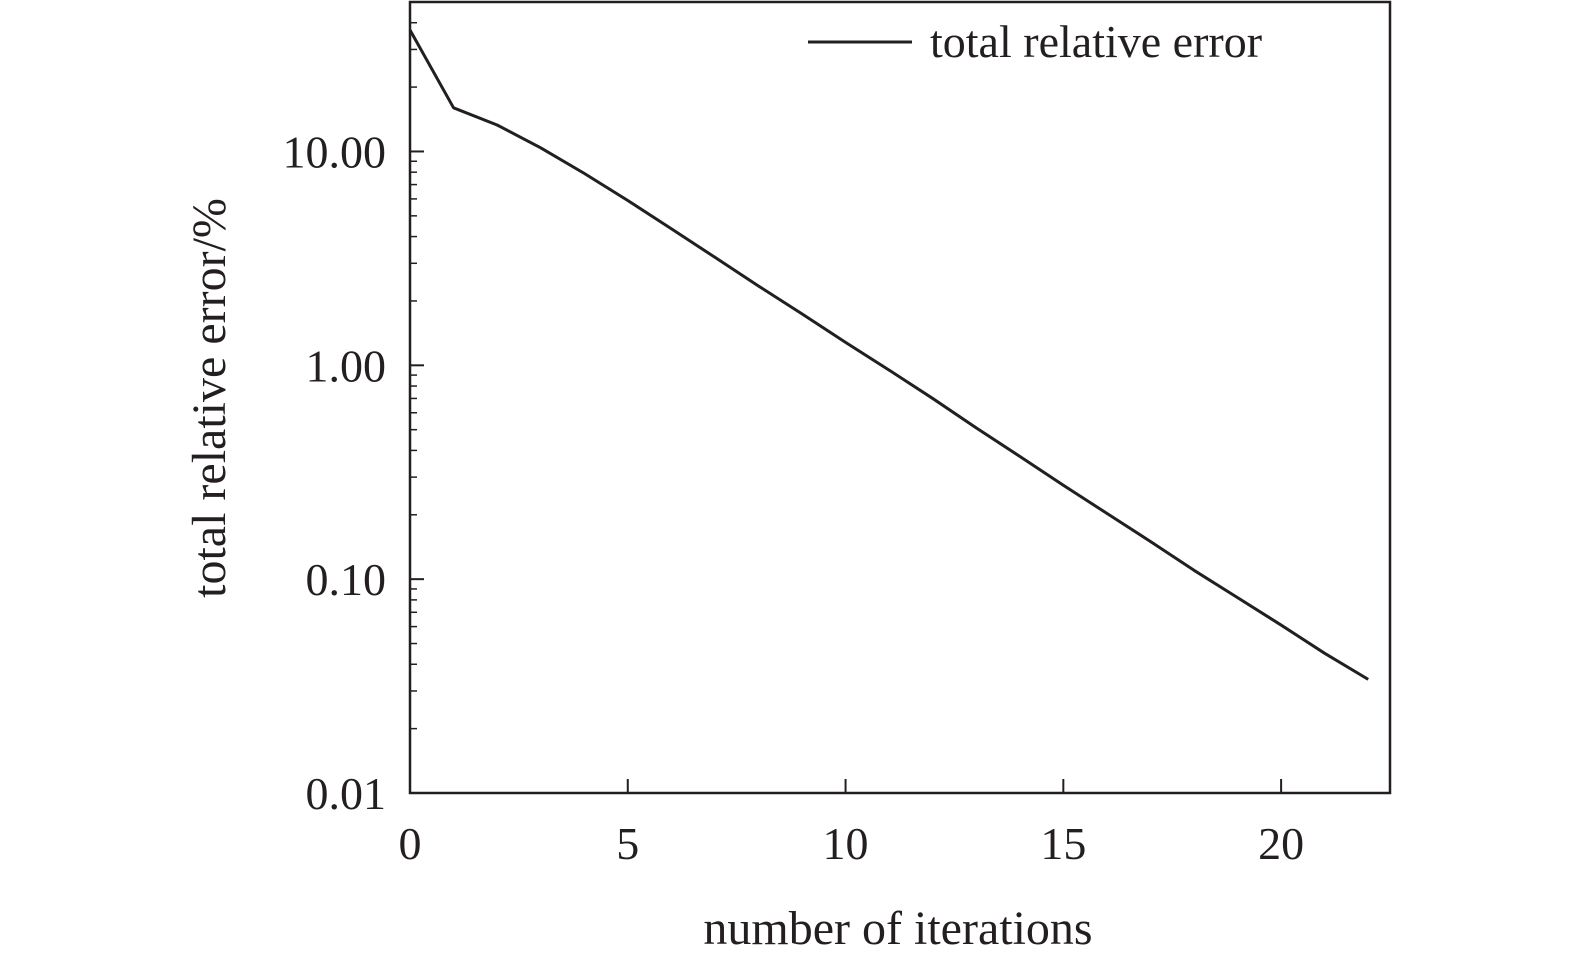 The height and width of the screenshot is (964, 1575). Describe the element at coordinates (897, 928) in the screenshot. I see `x-axis-title: number of iterations` at that location.